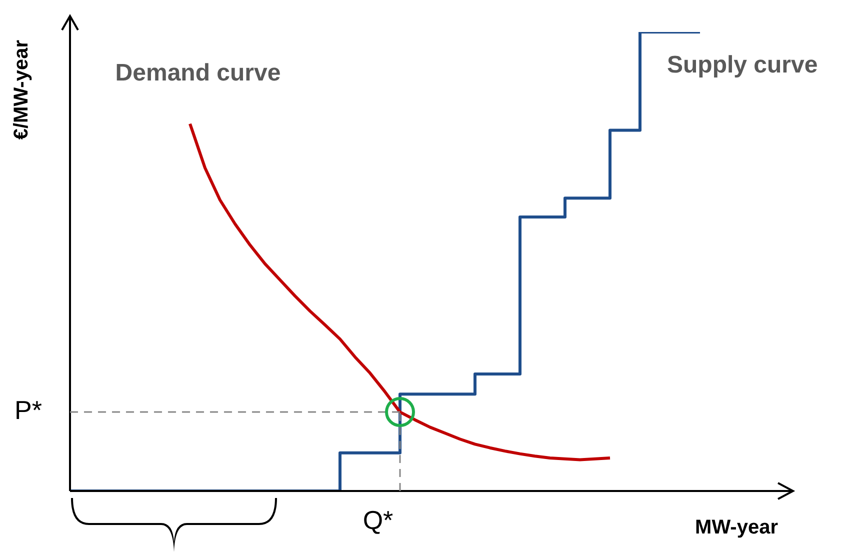 Image resolution: width=844 pixels, height=555 pixels. Describe the element at coordinates (378, 520) in the screenshot. I see `text: Q*` at that location.